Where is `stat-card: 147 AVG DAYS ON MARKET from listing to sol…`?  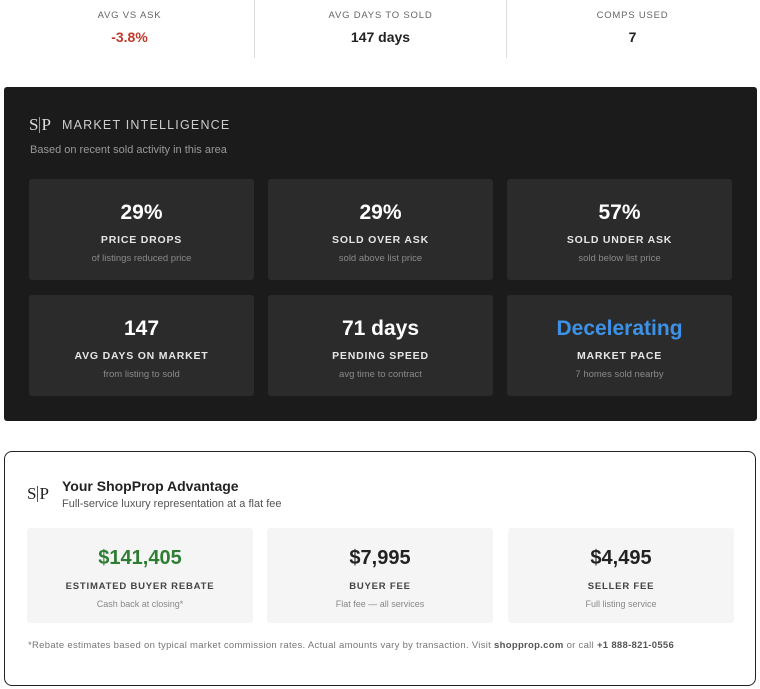 stat-card: 147 AVG DAYS ON MARKET from listing to sol… is located at coordinates (141, 345).